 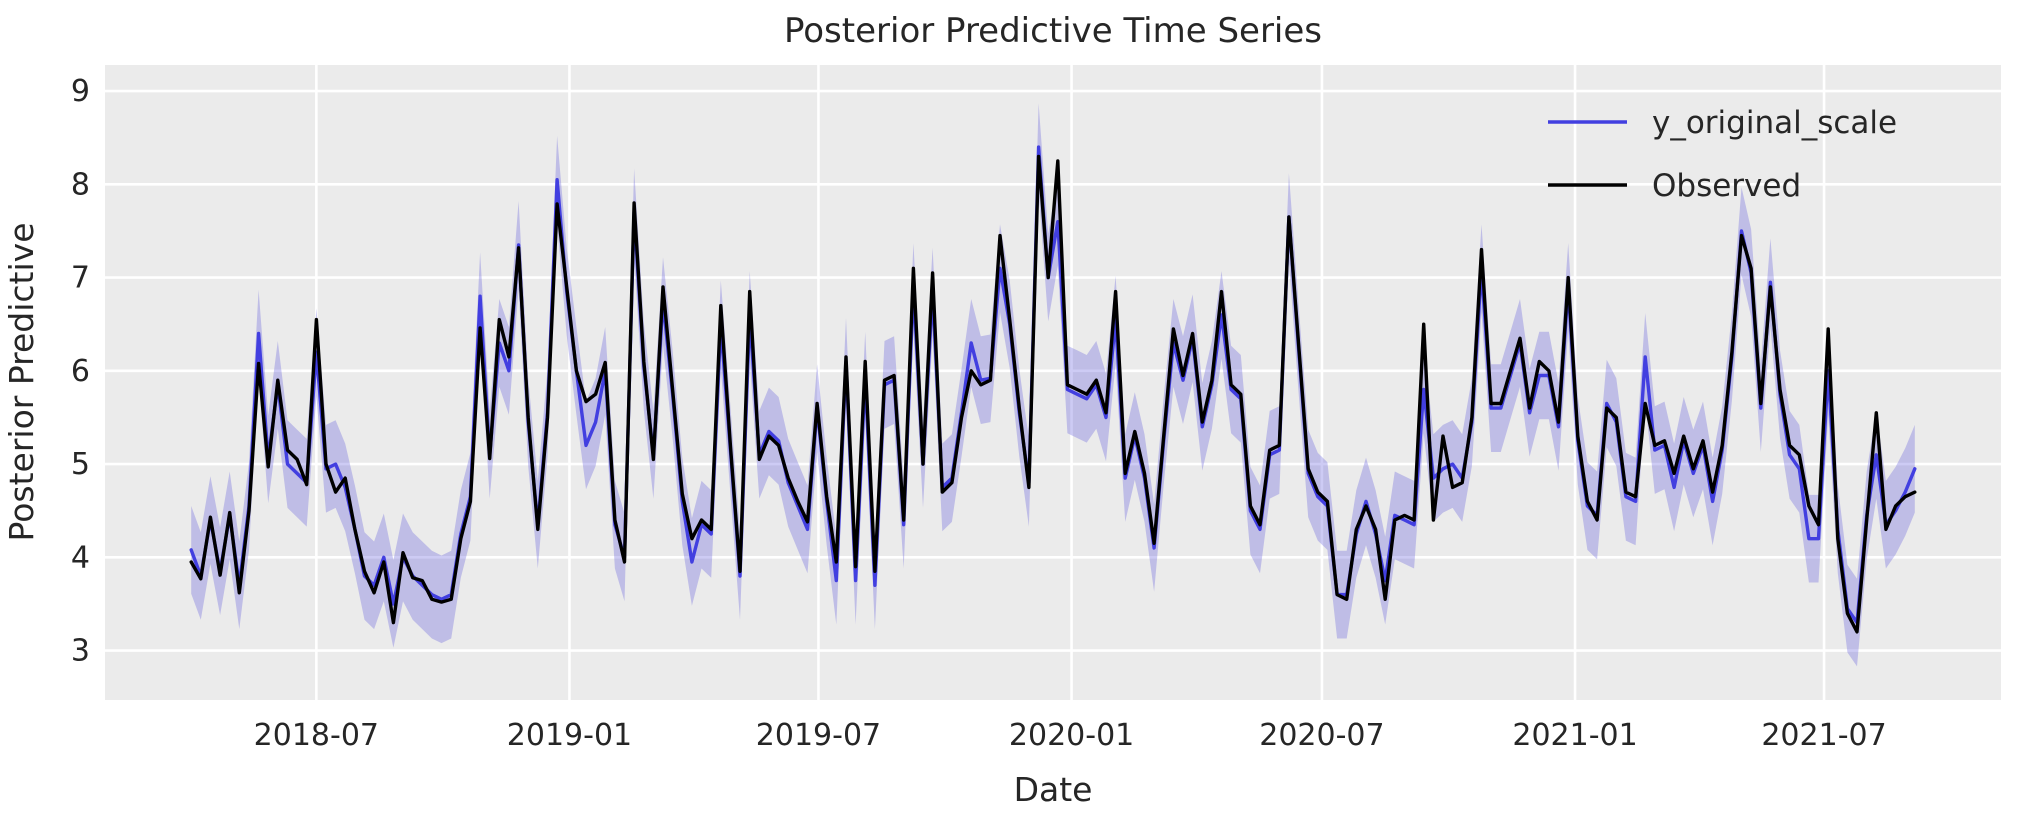 I want to click on y-tick-label: 5, so click(x=80, y=464).